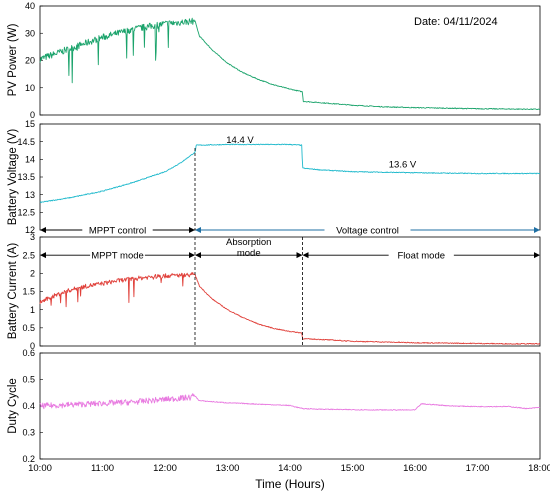  Describe the element at coordinates (165, 468) in the screenshot. I see `x-tick-label: 12:00` at that location.